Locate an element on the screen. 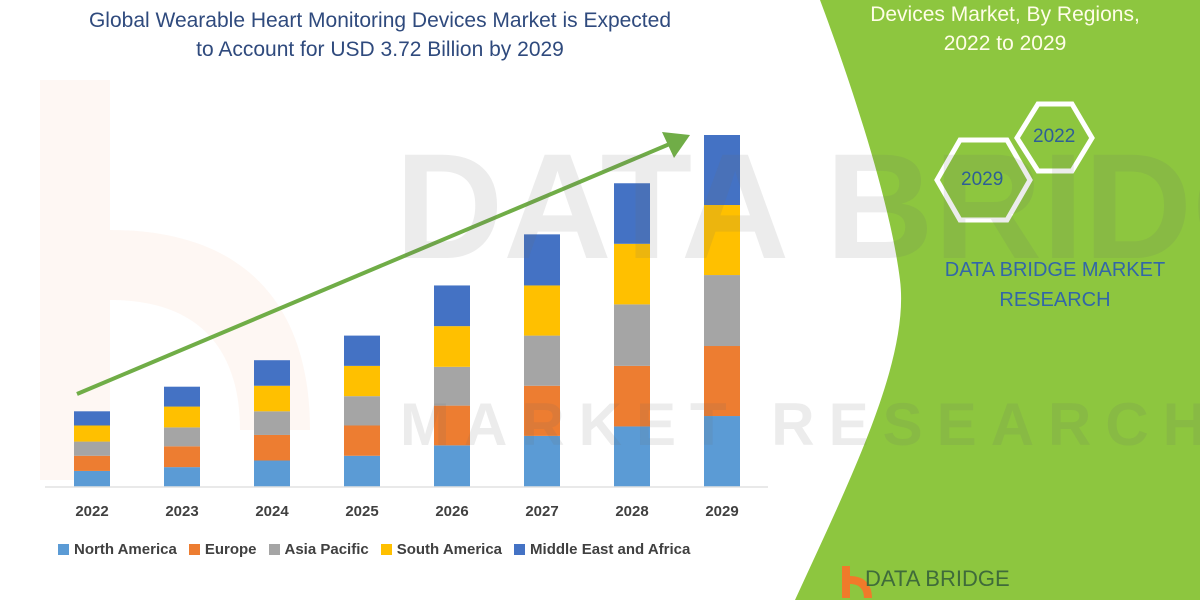 The height and width of the screenshot is (600, 1200). bar-2022-middle-east-and-africa is located at coordinates (92, 418).